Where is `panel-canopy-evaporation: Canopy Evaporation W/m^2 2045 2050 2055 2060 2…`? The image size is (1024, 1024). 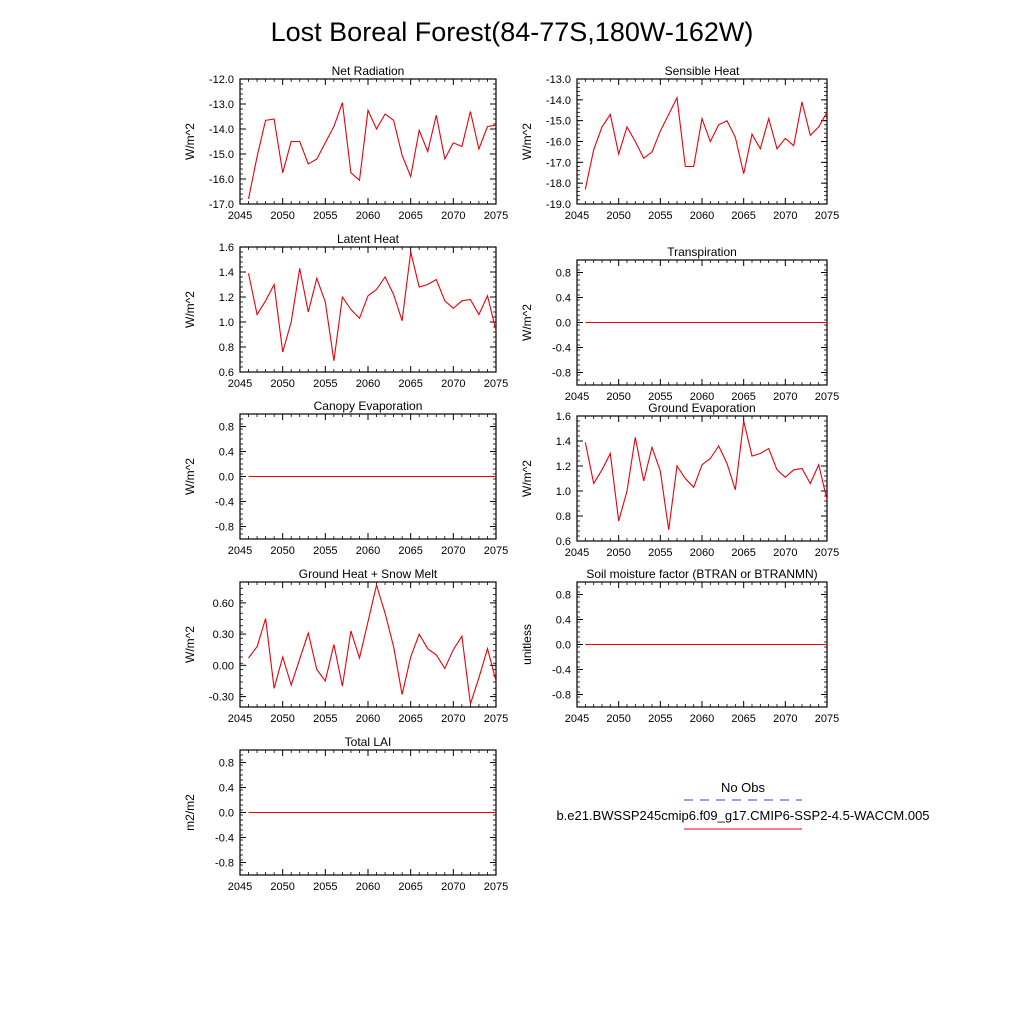 panel-canopy-evaporation: Canopy Evaporation W/m^2 2045 2050 2055 2060 2… is located at coordinates (345, 478).